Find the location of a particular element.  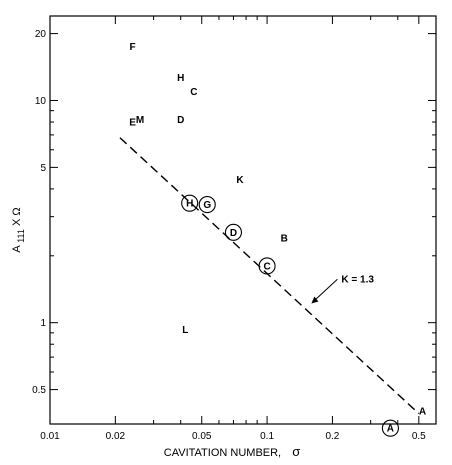

y-axis-title-rest: X Ω is located at coordinates (17, 216).